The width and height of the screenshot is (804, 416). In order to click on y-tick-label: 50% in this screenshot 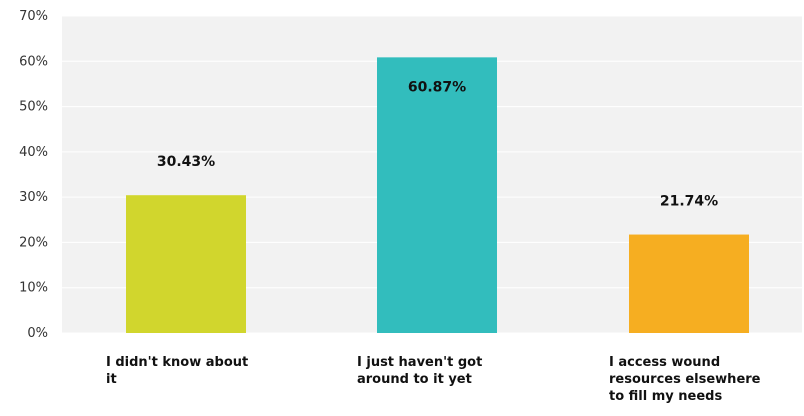, I will do `click(33, 107)`.